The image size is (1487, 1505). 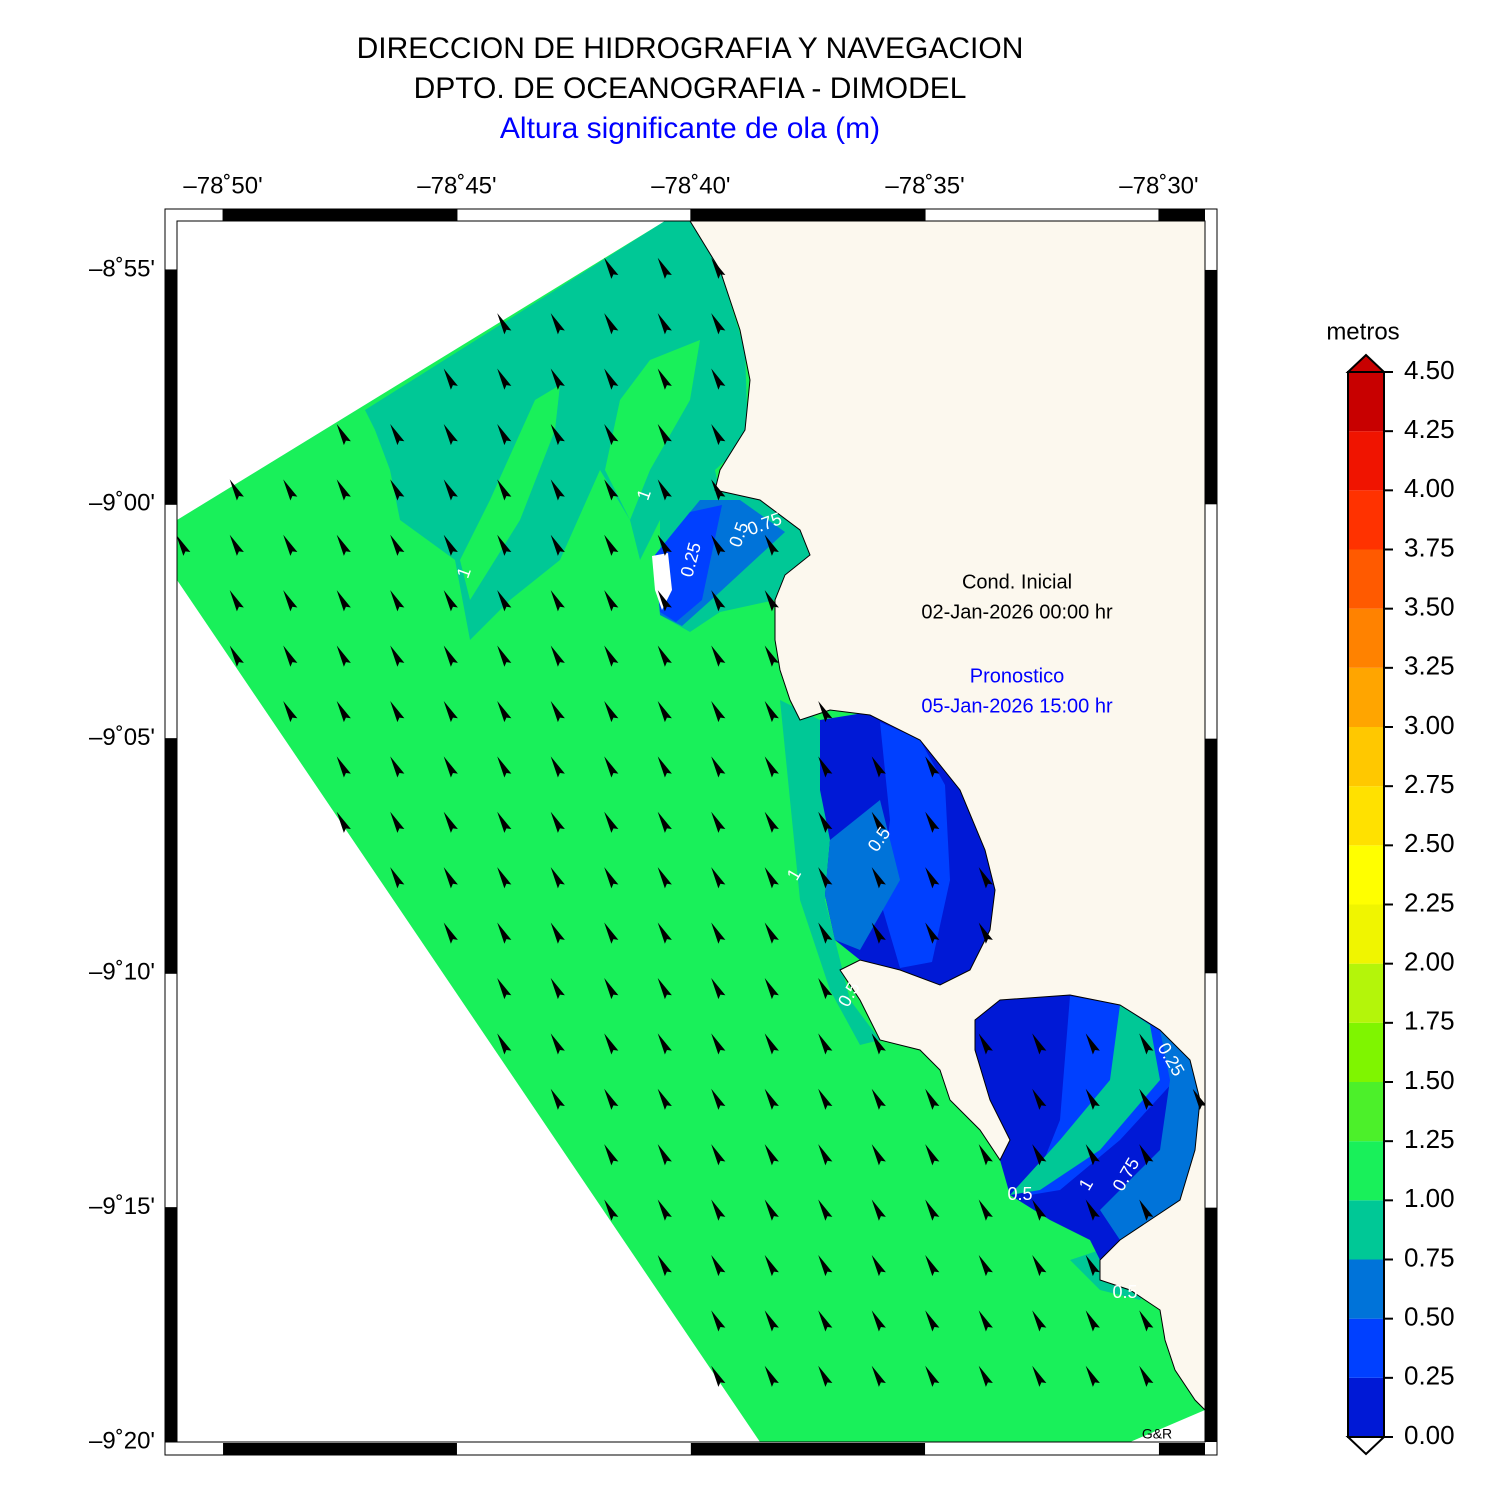 What do you see at coordinates (1429, 962) in the screenshot?
I see `colorbar-tick-label: 2.00` at bounding box center [1429, 962].